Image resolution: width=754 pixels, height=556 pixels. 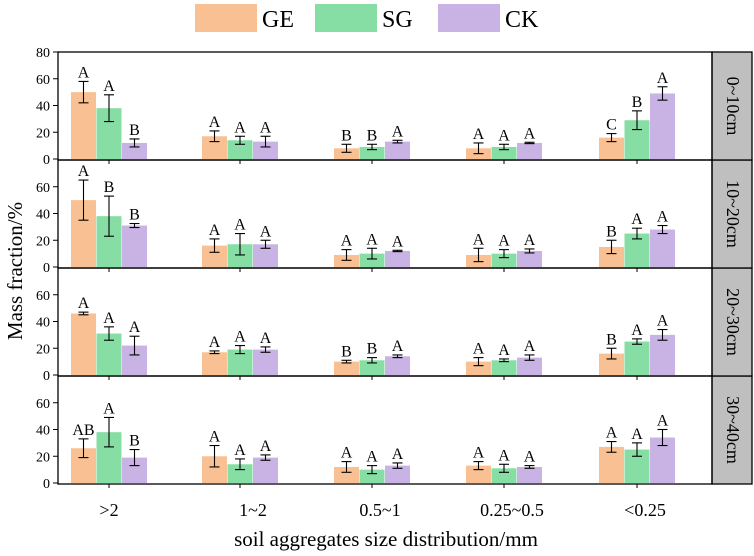 What do you see at coordinates (645, 510) in the screenshot?
I see `x-tick-label: <0.25` at bounding box center [645, 510].